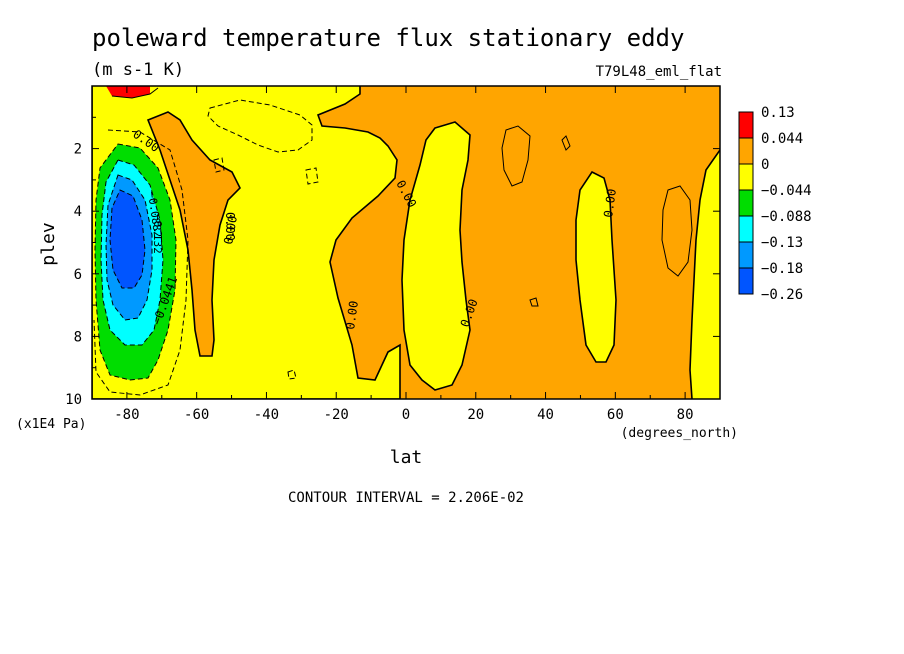 Image resolution: width=904 pixels, height=654 pixels. I want to click on negative-region-polar-north, so click(705, 274).